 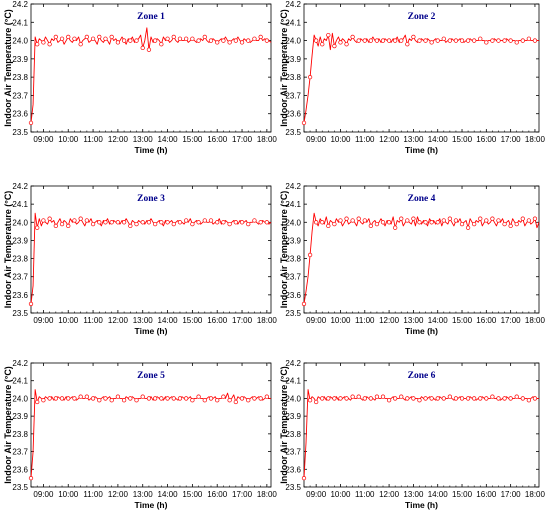 I want to click on y-tick-label: 24.0, so click(x=293, y=222).